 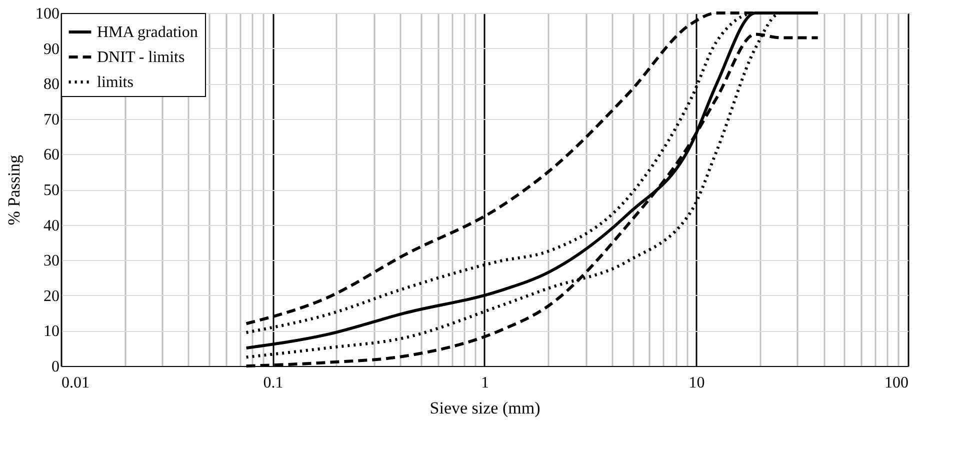 What do you see at coordinates (52, 49) in the screenshot?
I see `y-tick-label: 90` at bounding box center [52, 49].